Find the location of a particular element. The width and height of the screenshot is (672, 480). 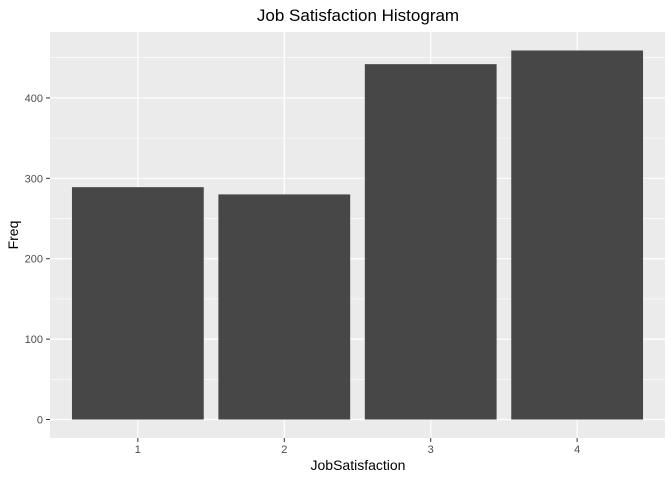

x-tick-label: 3 is located at coordinates (431, 450).